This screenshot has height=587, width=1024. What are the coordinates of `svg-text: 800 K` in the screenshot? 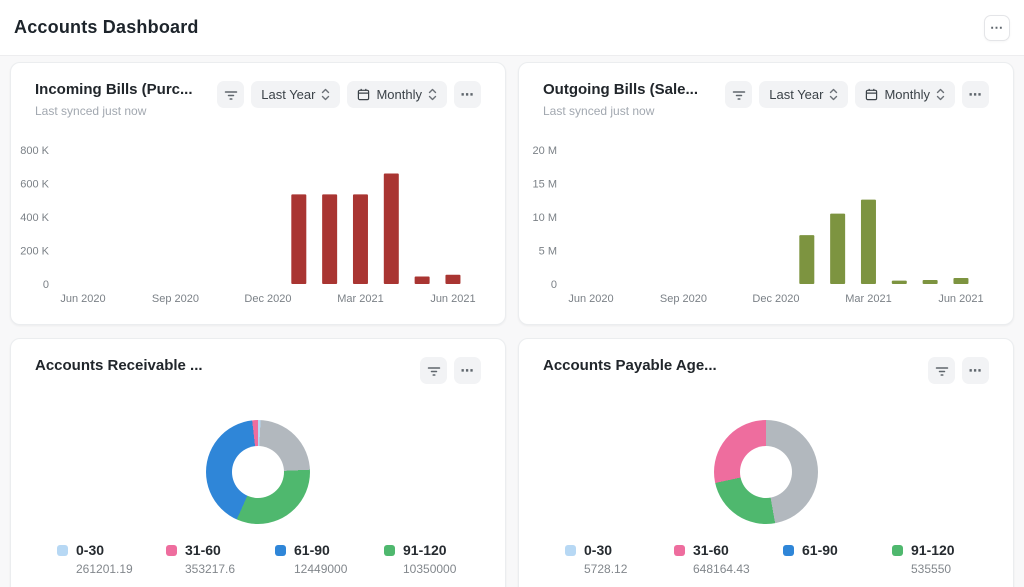 It's located at (34, 151).